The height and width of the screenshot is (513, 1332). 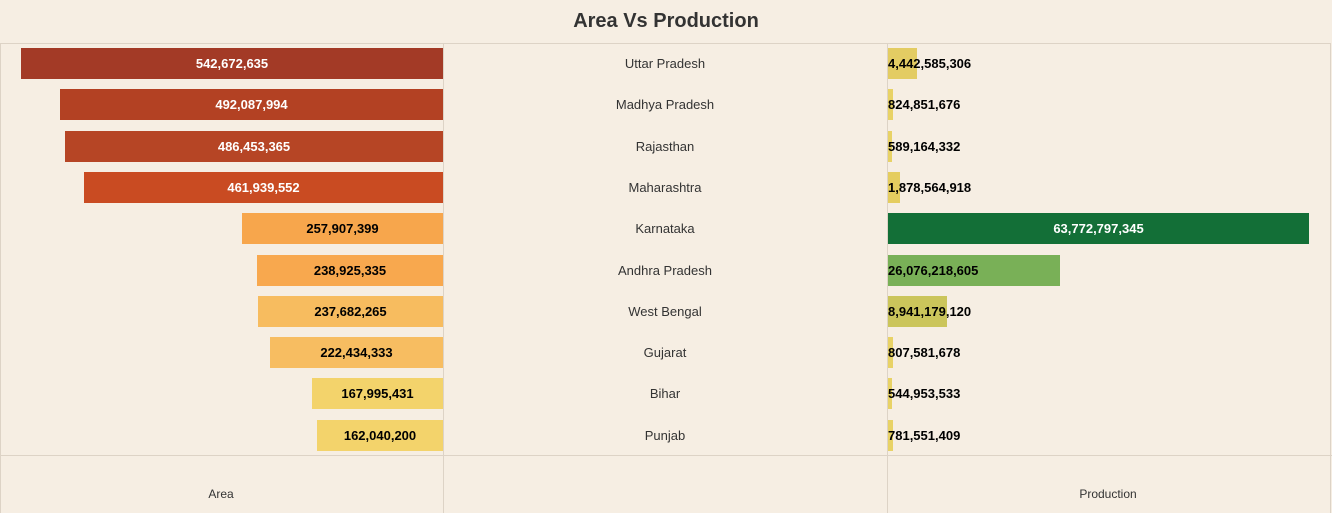 What do you see at coordinates (665, 228) in the screenshot?
I see `state-label: Karnataka` at bounding box center [665, 228].